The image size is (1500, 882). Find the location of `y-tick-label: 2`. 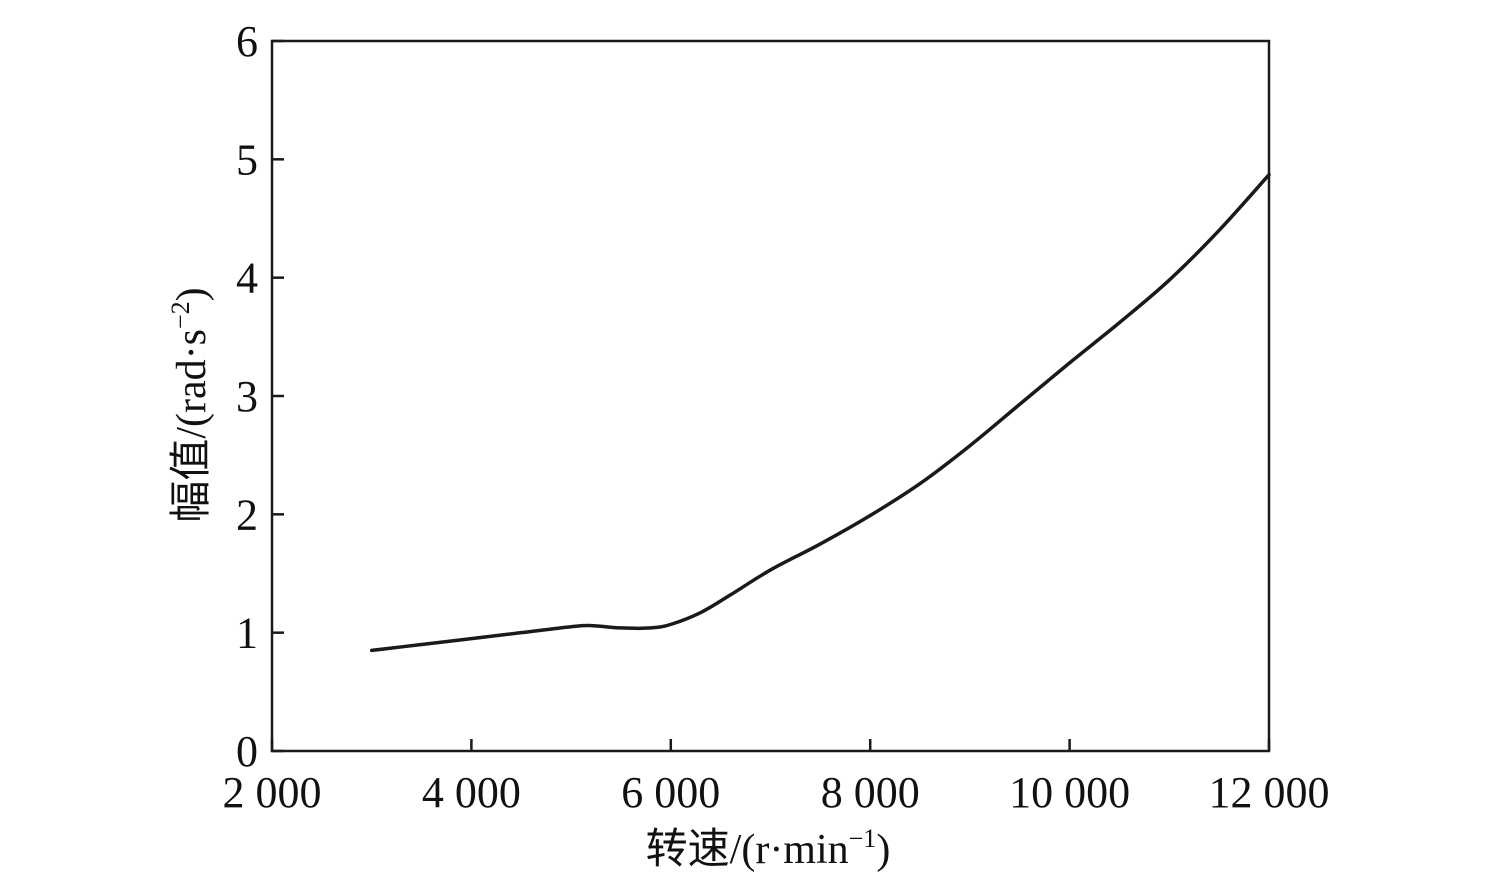

y-tick-label: 2 is located at coordinates (247, 514).